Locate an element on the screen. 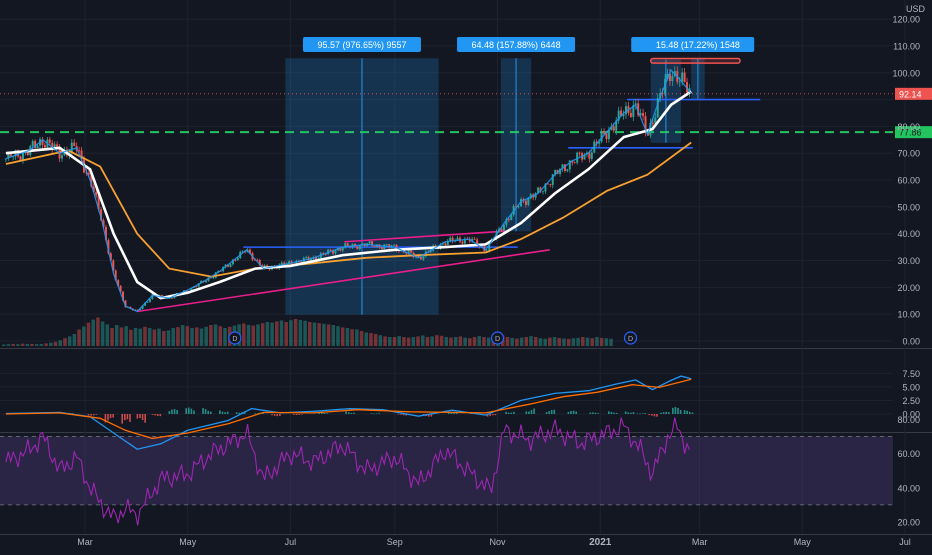 The image size is (932, 555). time-tick-label: Jul is located at coordinates (291, 542).